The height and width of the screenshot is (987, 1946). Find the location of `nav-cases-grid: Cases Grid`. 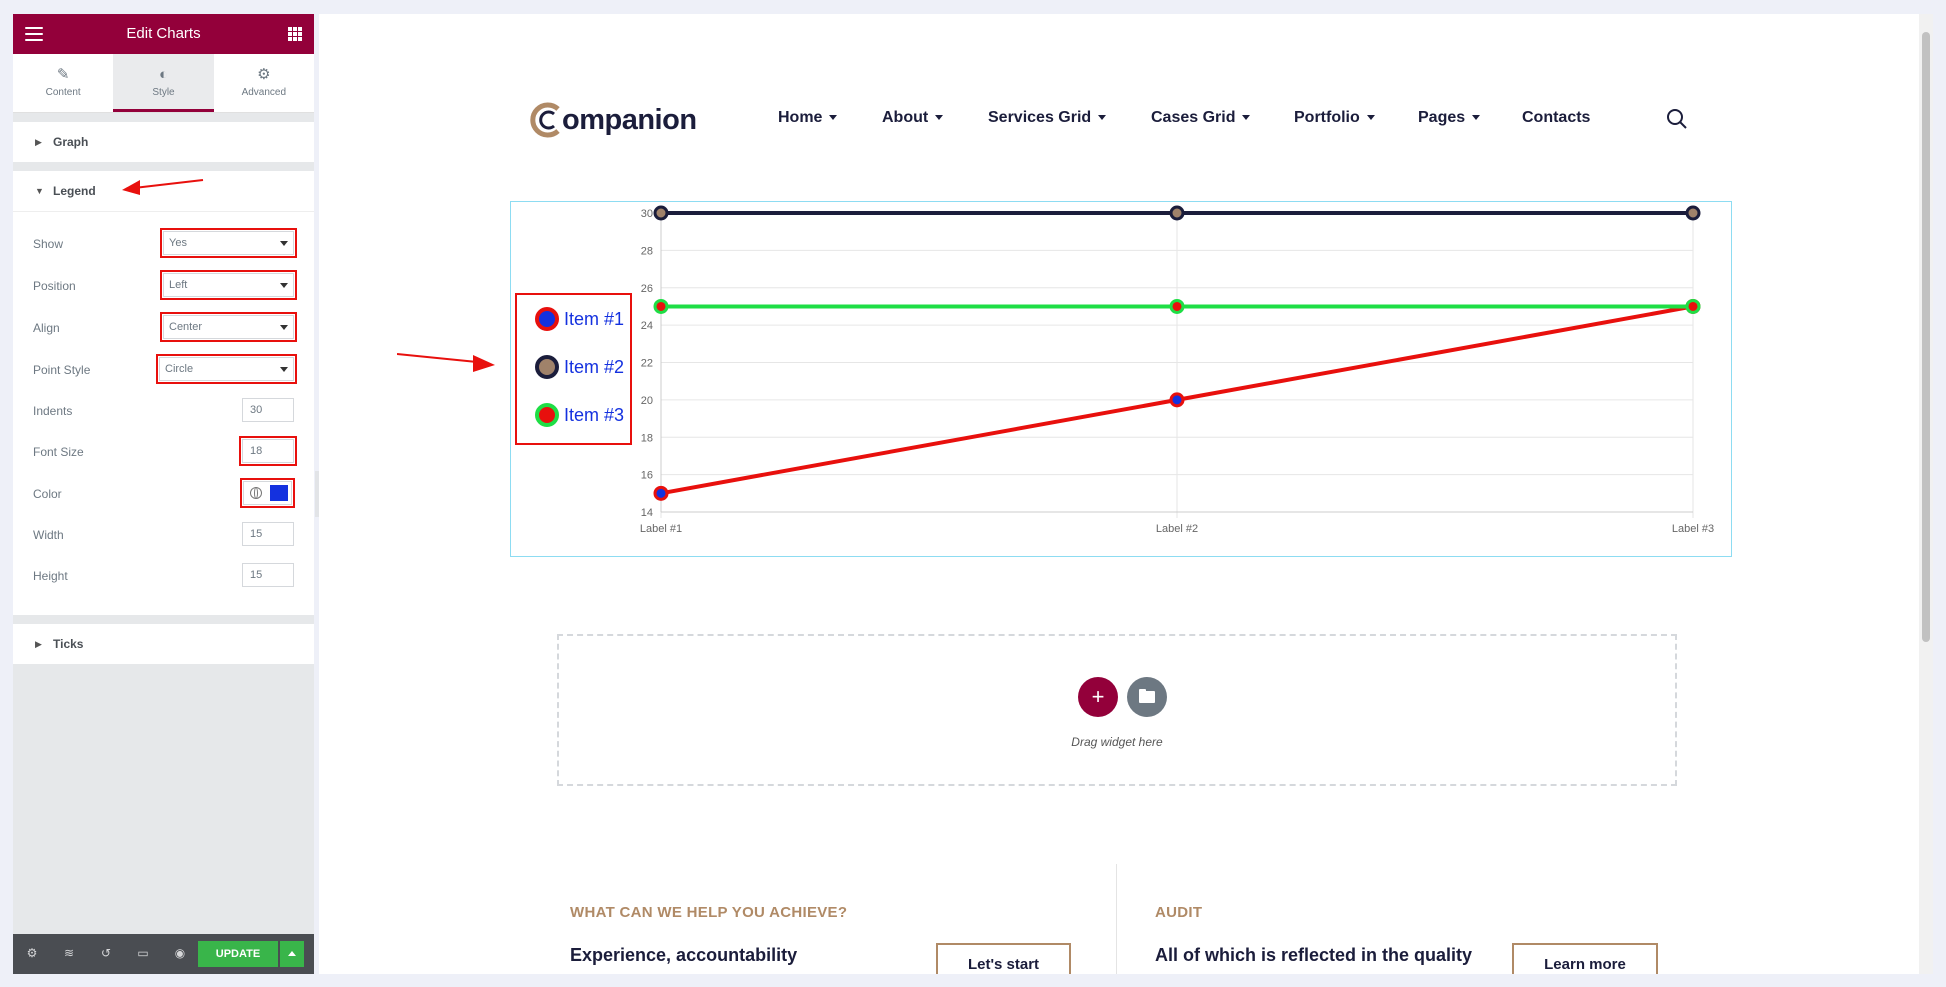

nav-cases-grid: Cases Grid is located at coordinates (1201, 118).